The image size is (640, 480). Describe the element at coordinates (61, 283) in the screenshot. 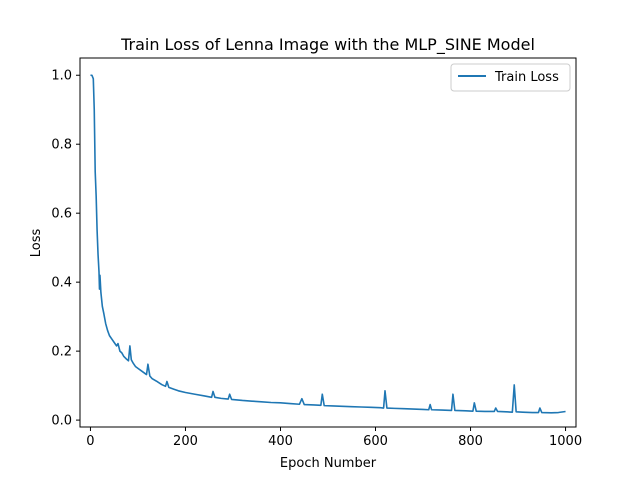

I see `y-tick-label: 0.4` at that location.